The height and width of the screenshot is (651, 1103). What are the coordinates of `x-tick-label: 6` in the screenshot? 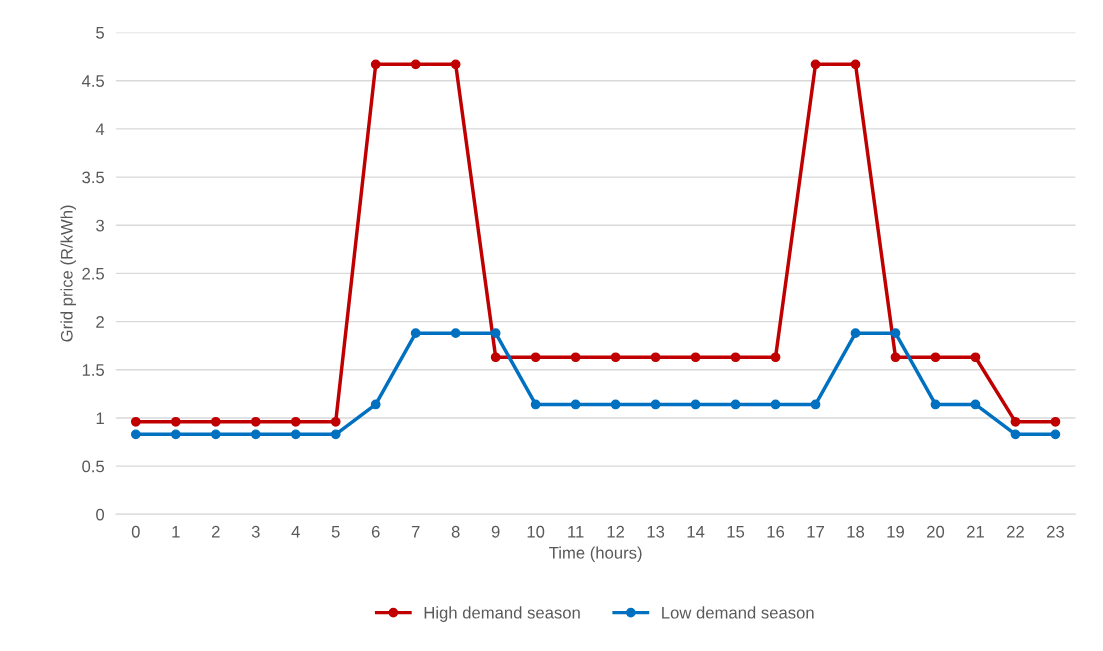 It's located at (375, 531).